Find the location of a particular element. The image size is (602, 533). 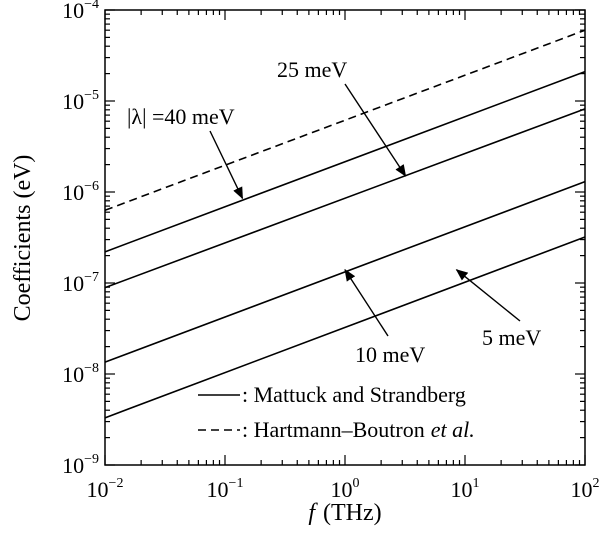

y-tick-label: 10⁻⁵ is located at coordinates (80, 101).